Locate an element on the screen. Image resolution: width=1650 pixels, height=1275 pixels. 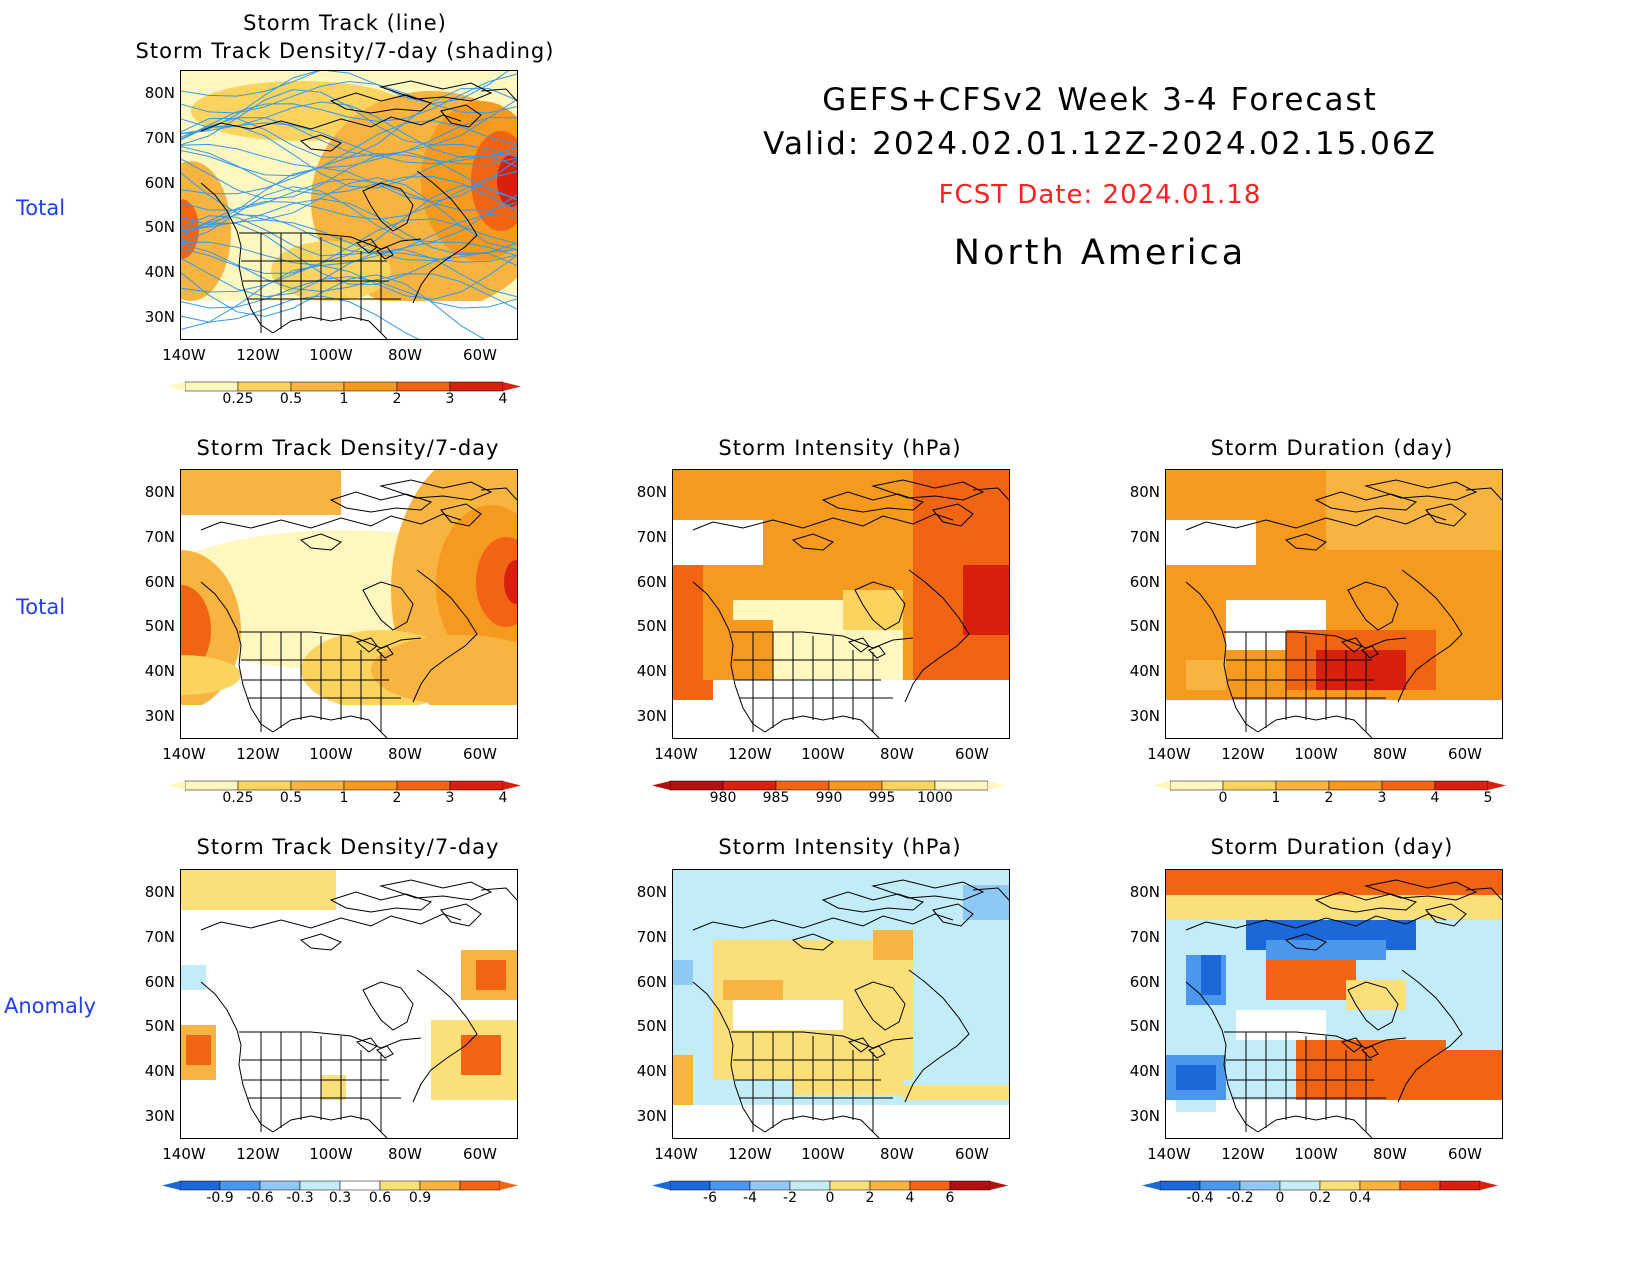
colorbar-tick-label: 980 is located at coordinates (723, 798).